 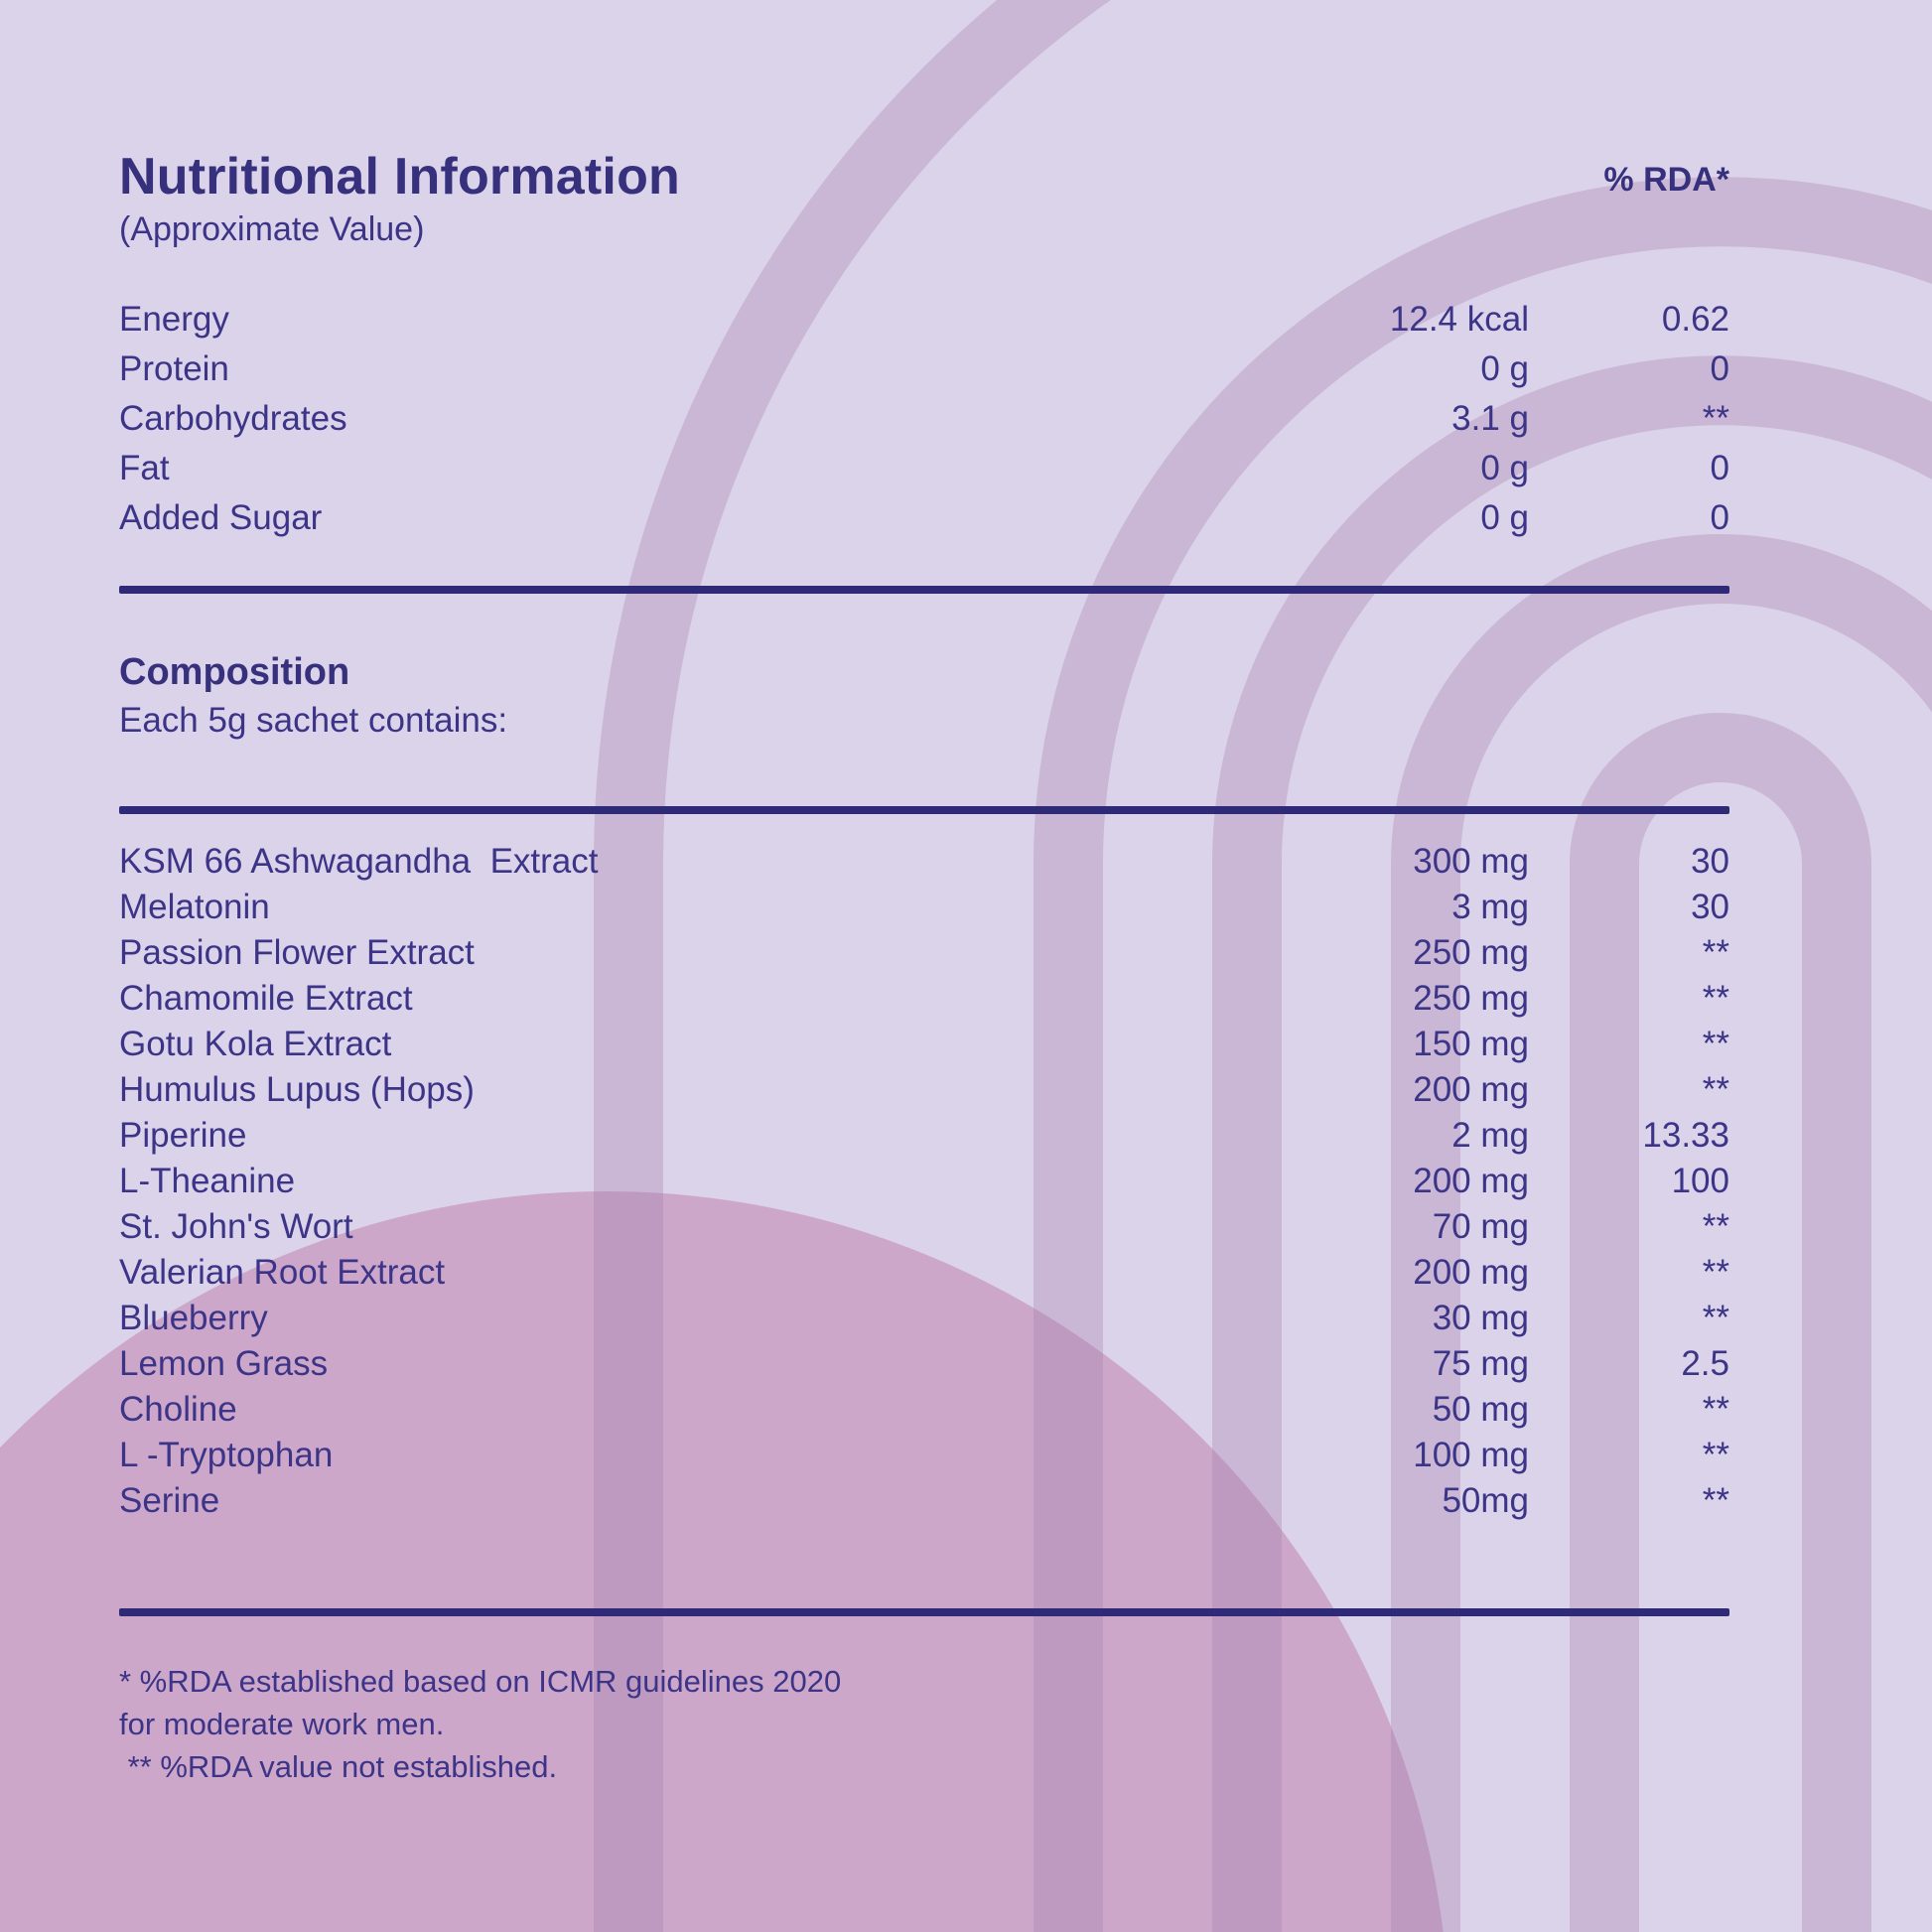 What do you see at coordinates (1490, 419) in the screenshot?
I see `row-amount: 3.1 g` at bounding box center [1490, 419].